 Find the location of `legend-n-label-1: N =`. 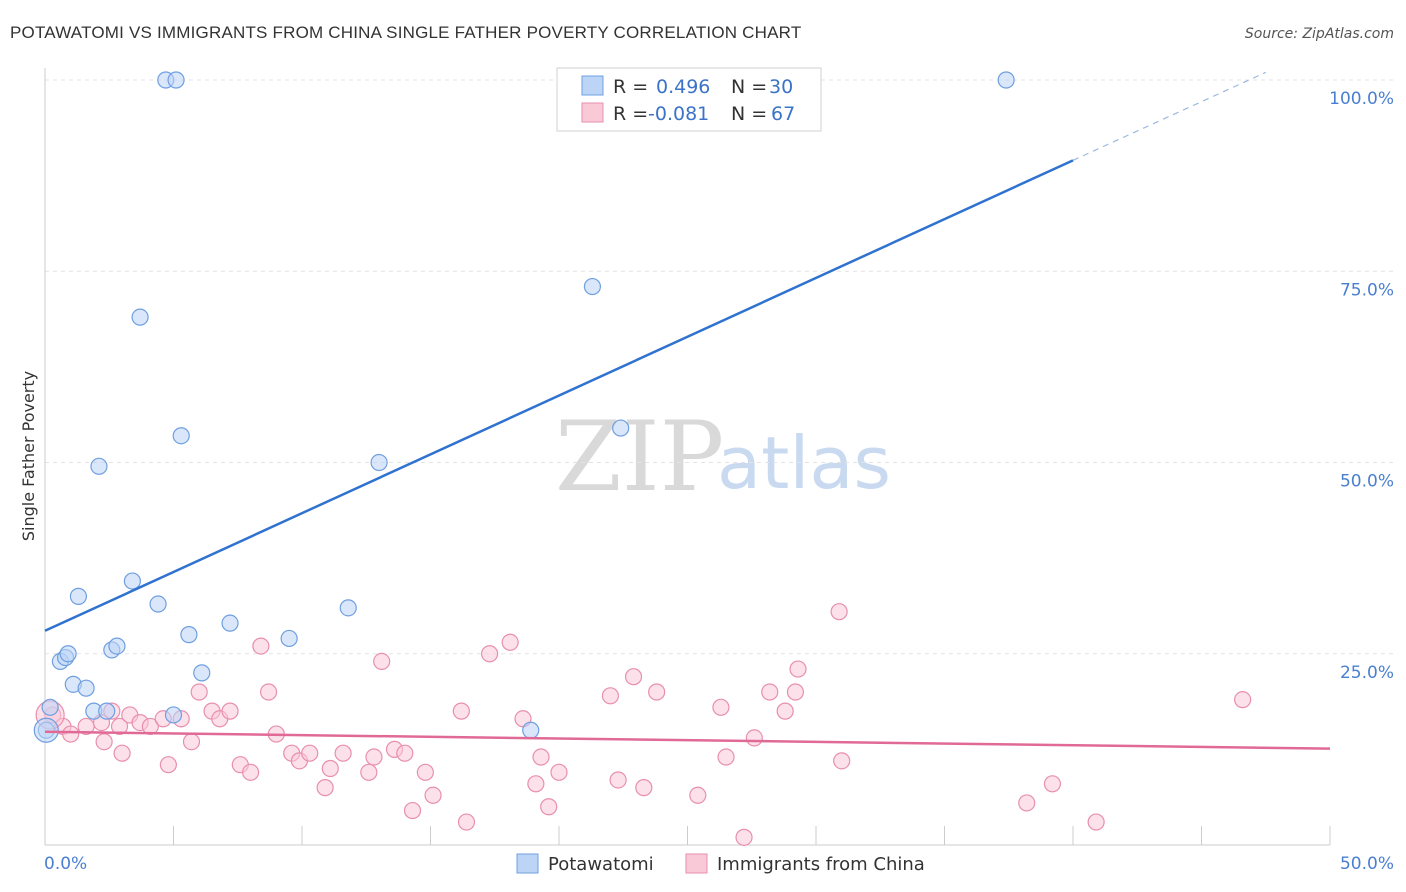

legend-n-label-1: N = is located at coordinates (749, 87).